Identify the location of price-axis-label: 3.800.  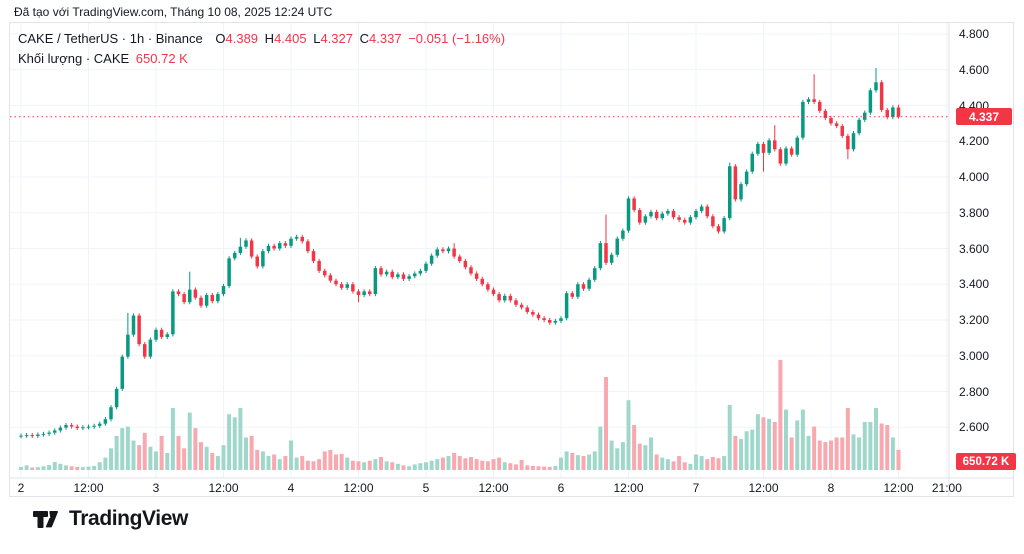
(974, 212).